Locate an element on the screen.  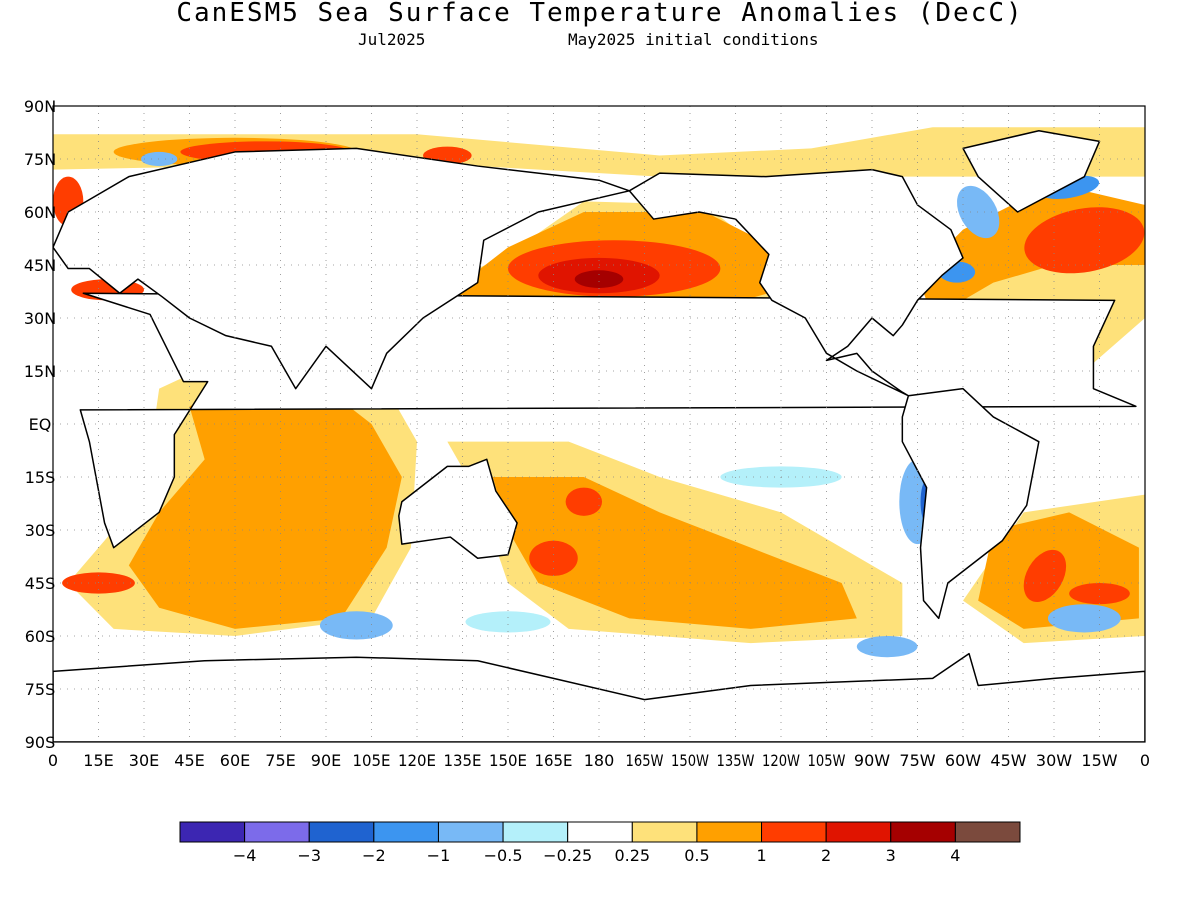
lat-label: 90S is located at coordinates (40, 742).